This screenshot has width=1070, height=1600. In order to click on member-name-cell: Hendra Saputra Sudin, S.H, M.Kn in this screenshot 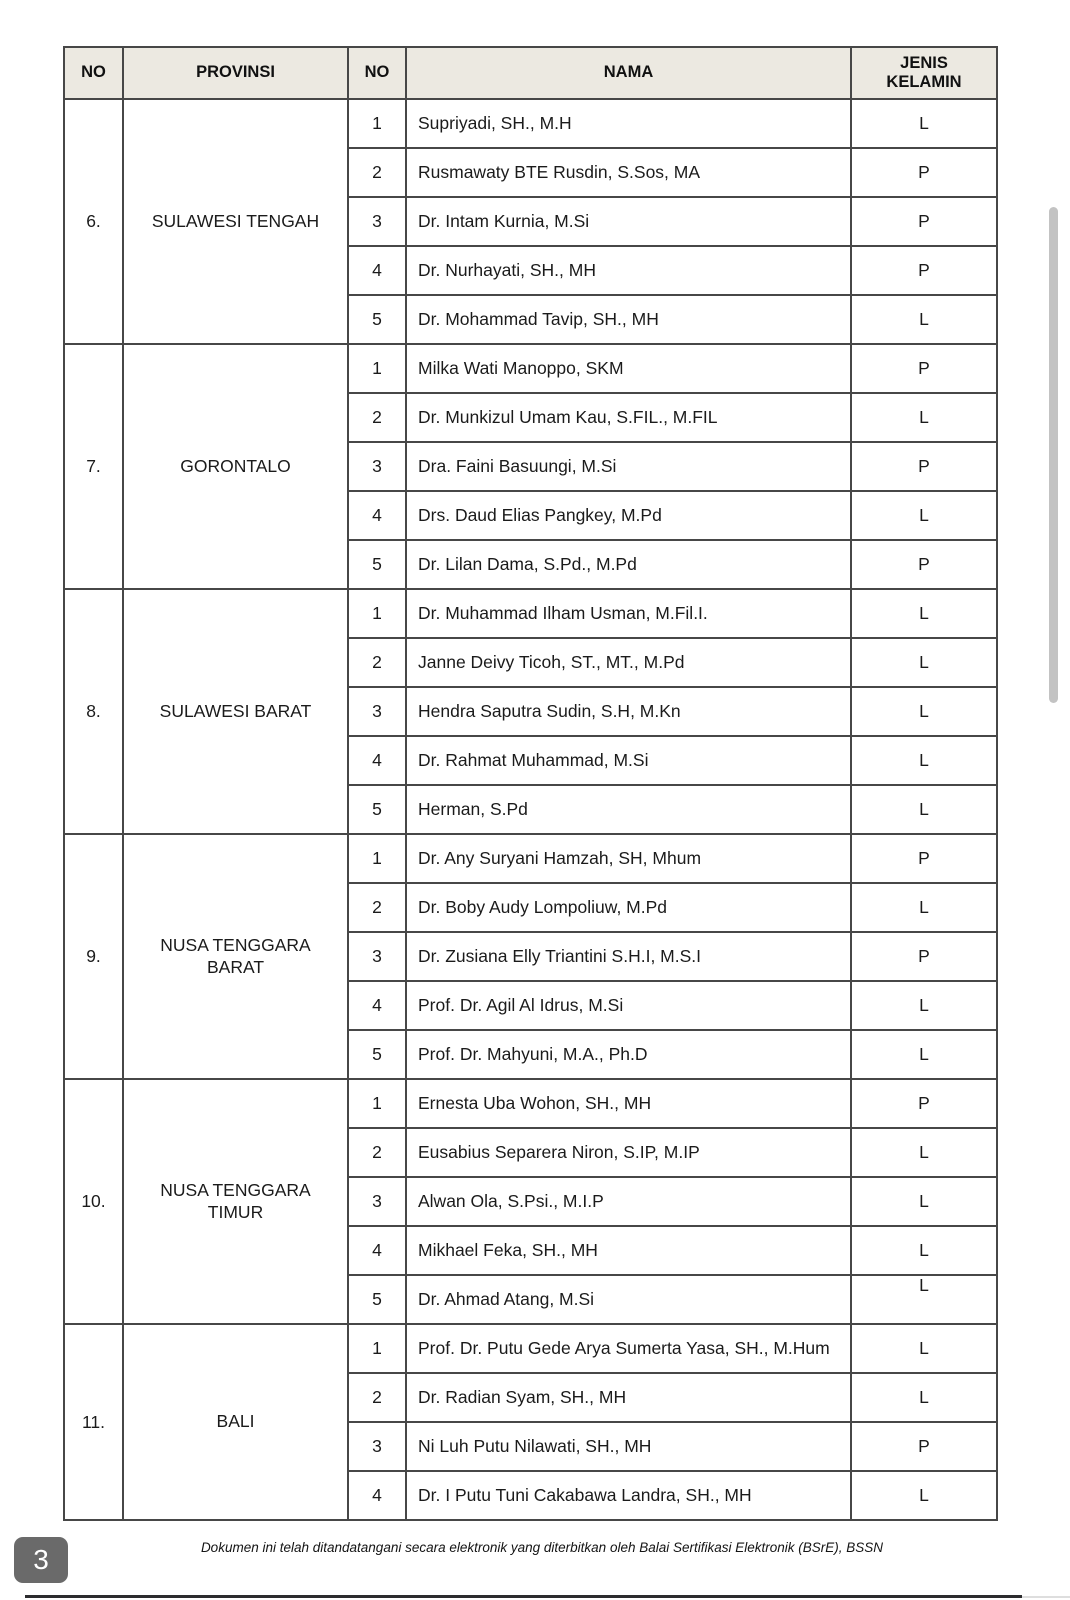, I will do `click(628, 711)`.